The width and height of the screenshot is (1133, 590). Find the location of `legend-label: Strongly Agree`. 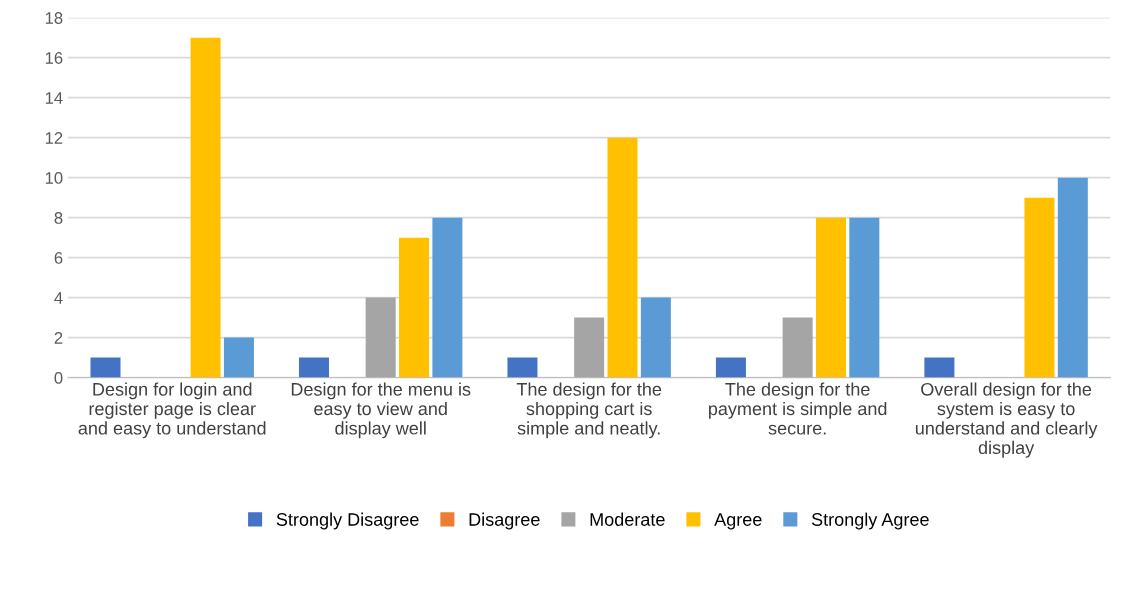

legend-label: Strongly Agree is located at coordinates (870, 521).